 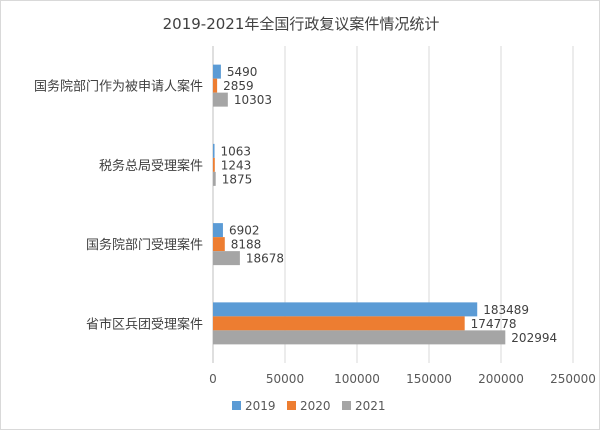 I want to click on legend-label: 2020, so click(x=315, y=406).